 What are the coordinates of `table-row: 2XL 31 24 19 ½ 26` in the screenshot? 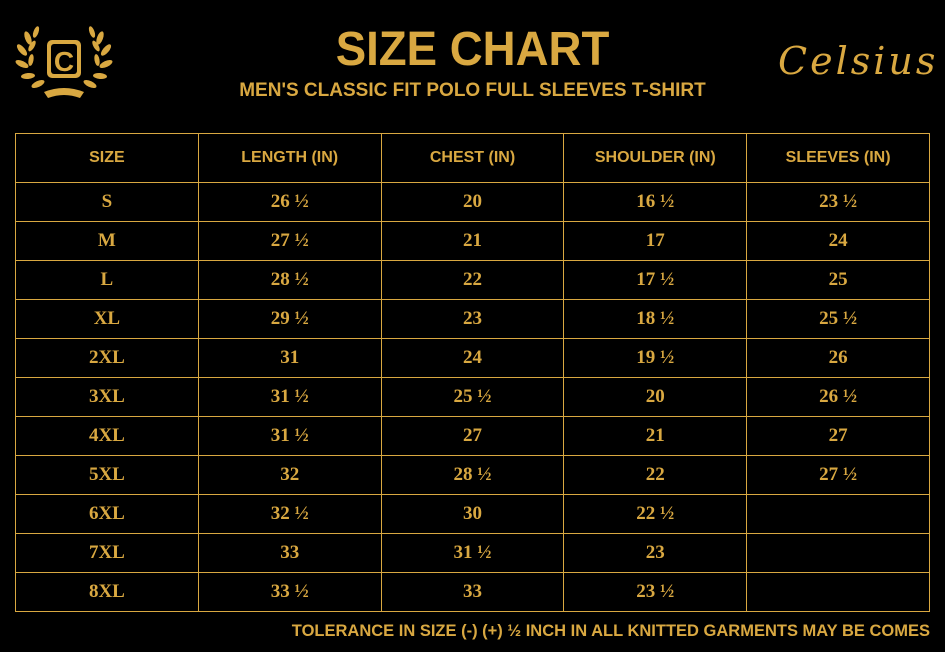 It's located at (472, 358).